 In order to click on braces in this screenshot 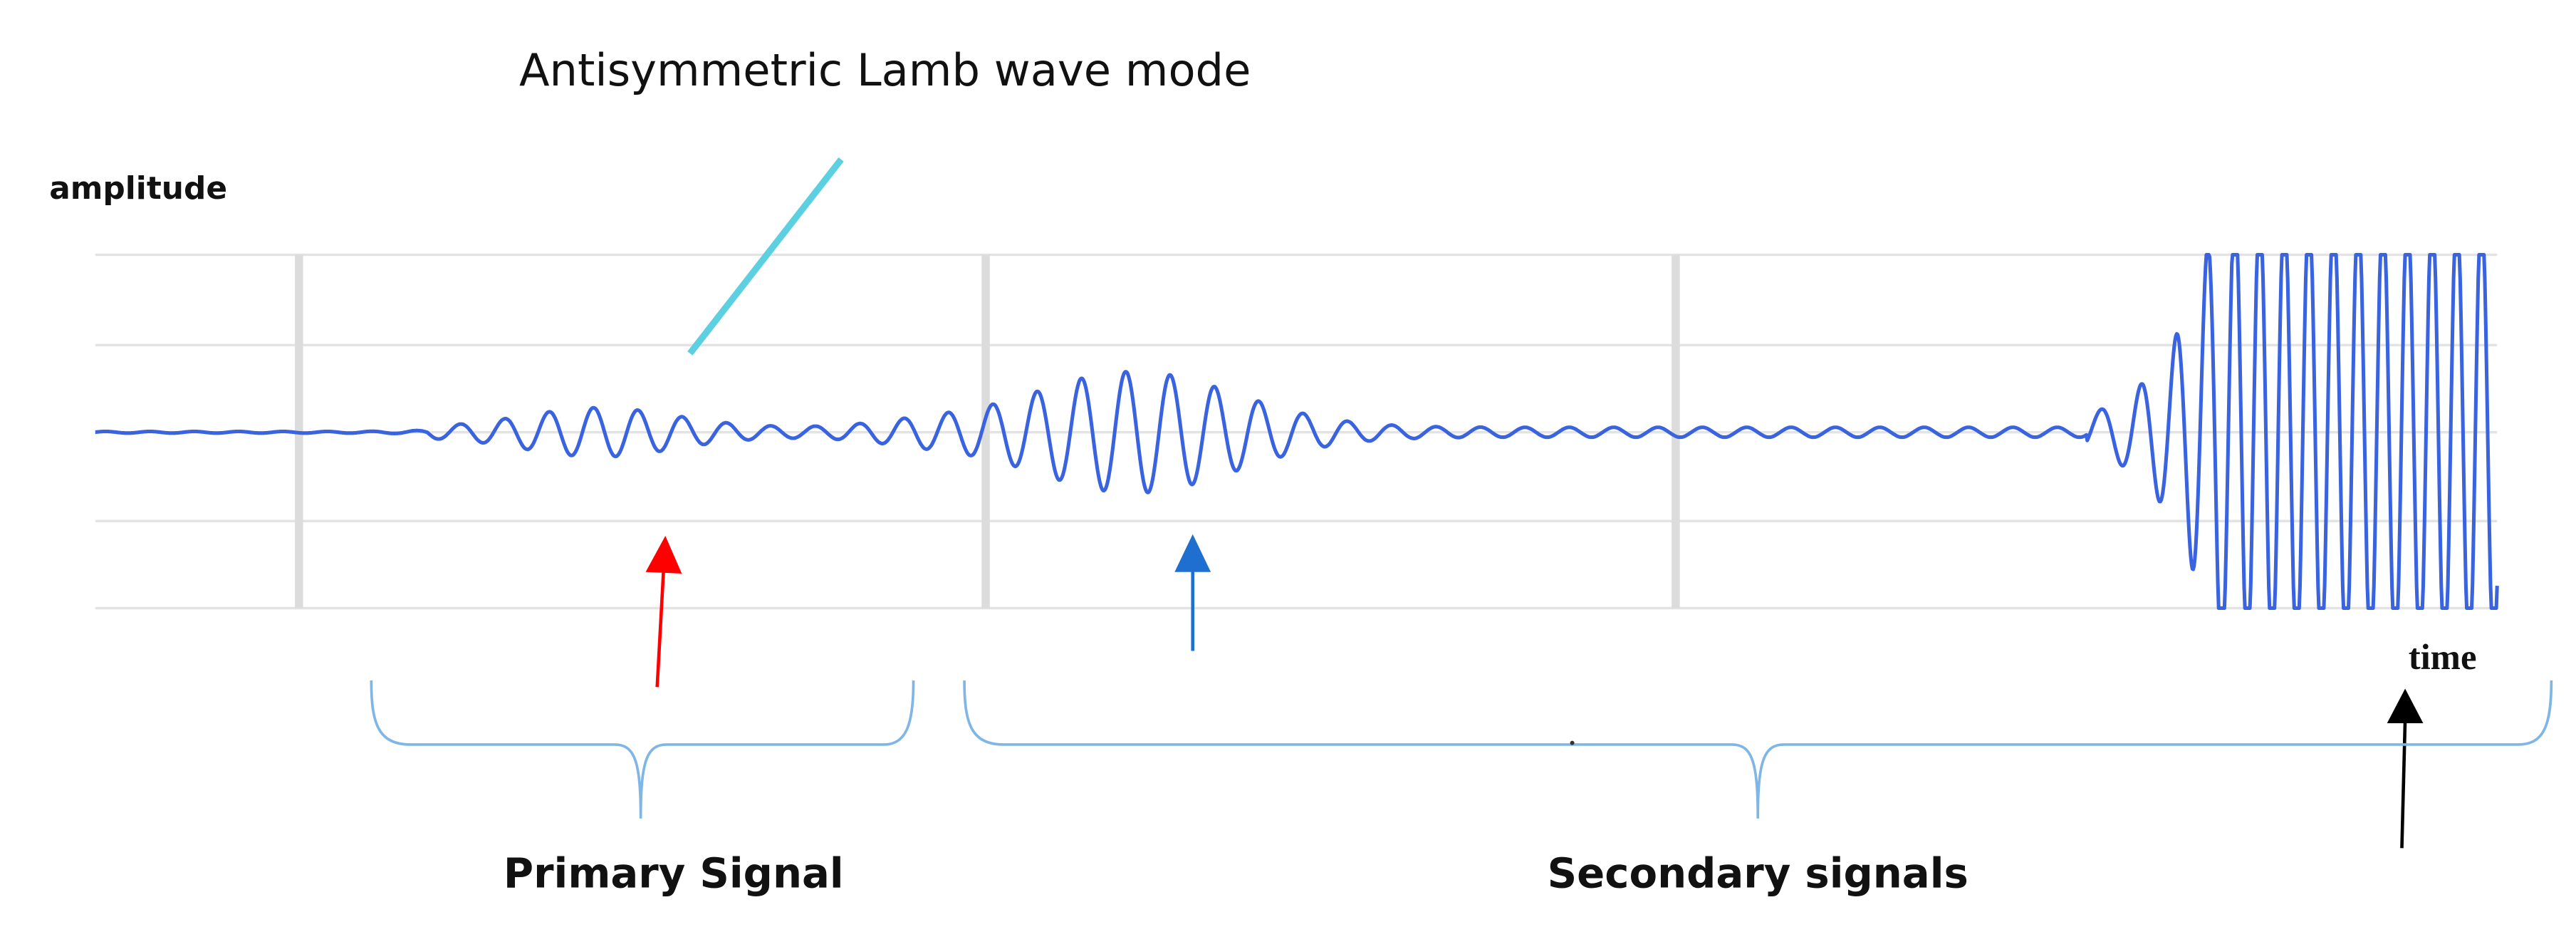, I will do `click(1461, 750)`.